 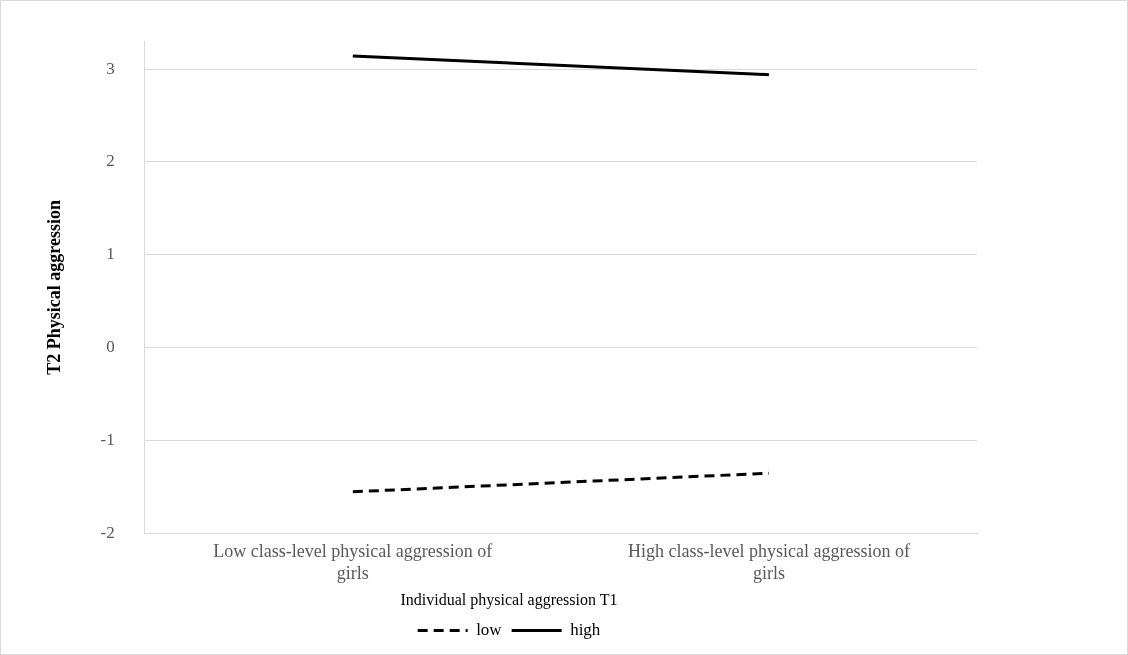 What do you see at coordinates (110, 68) in the screenshot?
I see `y-tick-label: 3` at bounding box center [110, 68].